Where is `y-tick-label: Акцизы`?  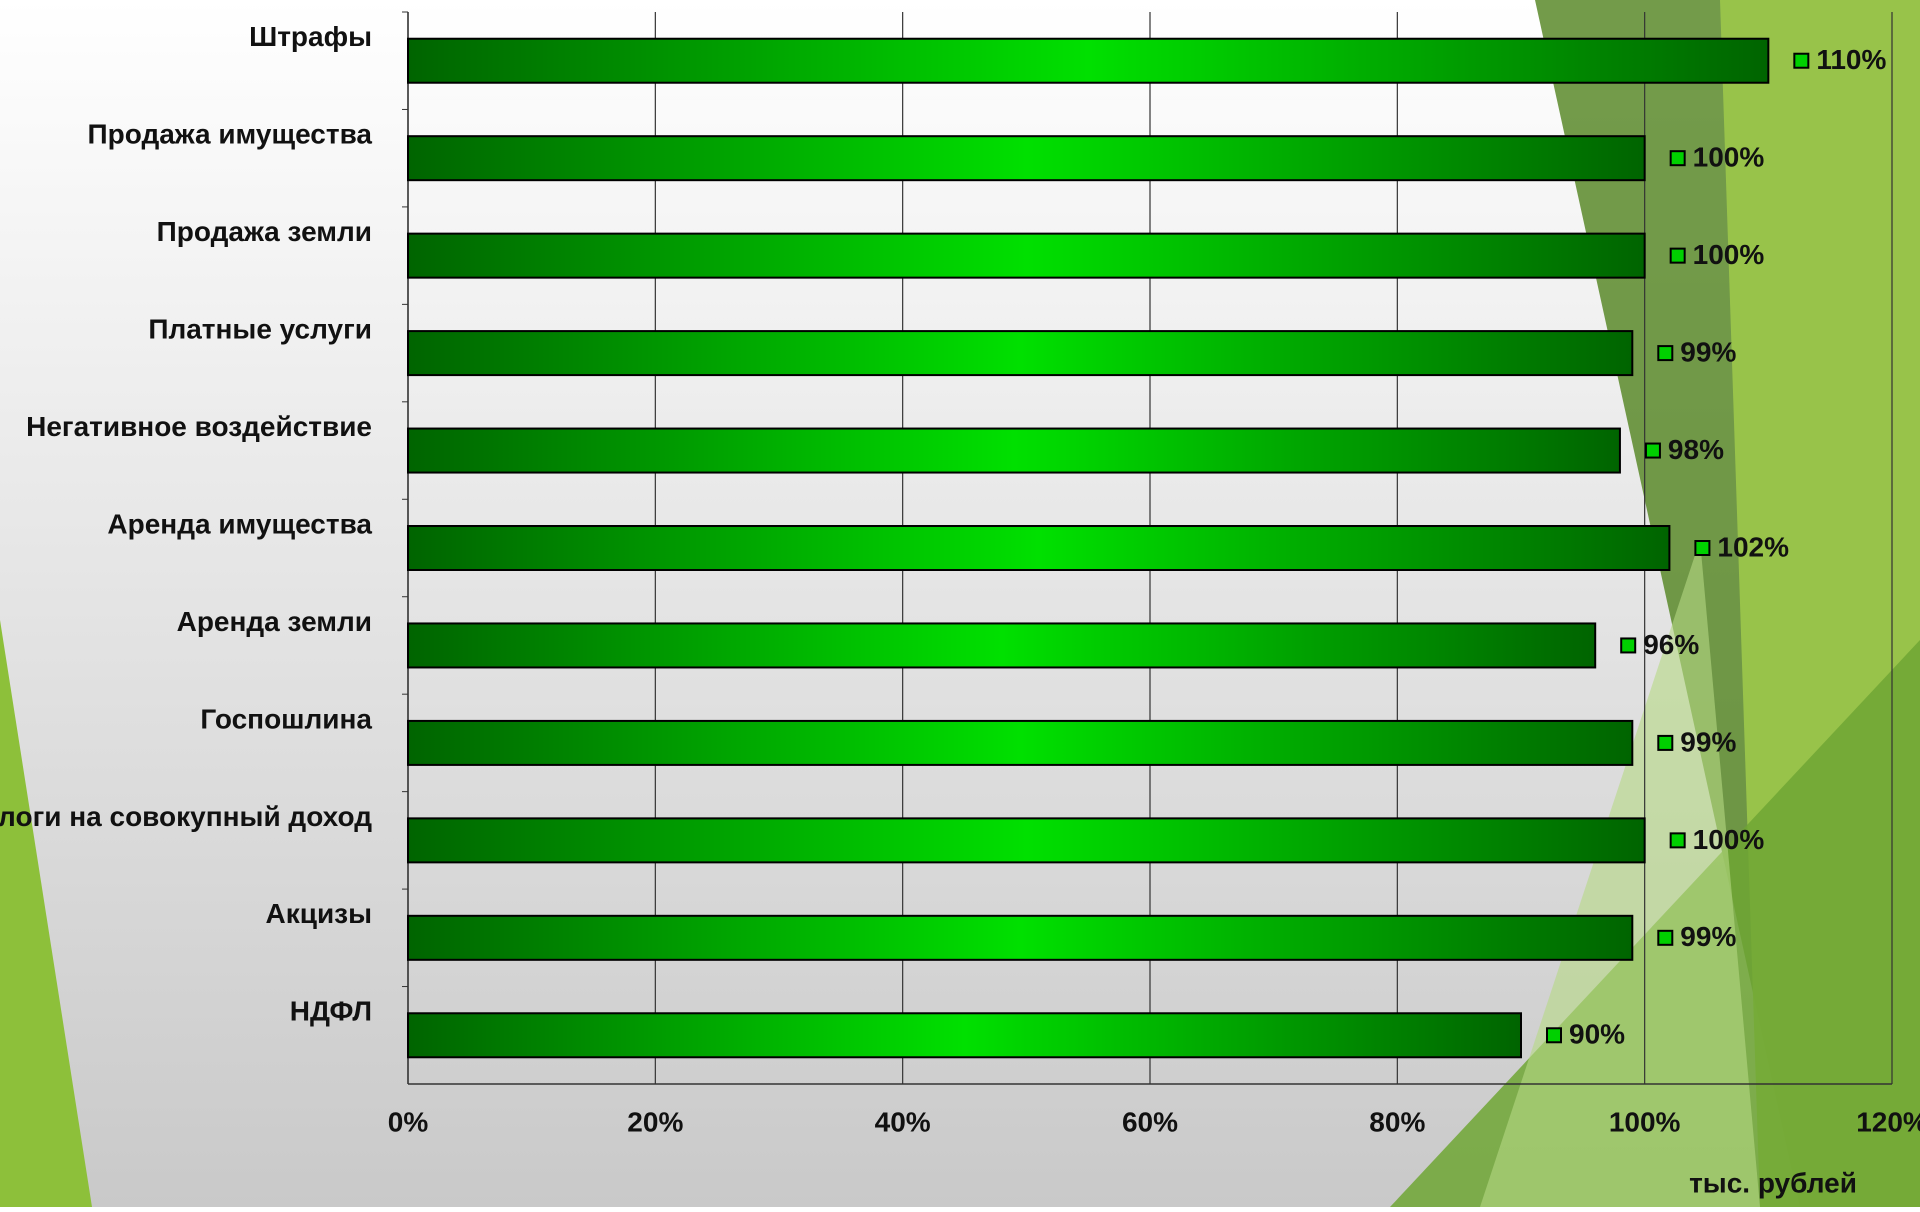 y-tick-label: Акцизы is located at coordinates (319, 913).